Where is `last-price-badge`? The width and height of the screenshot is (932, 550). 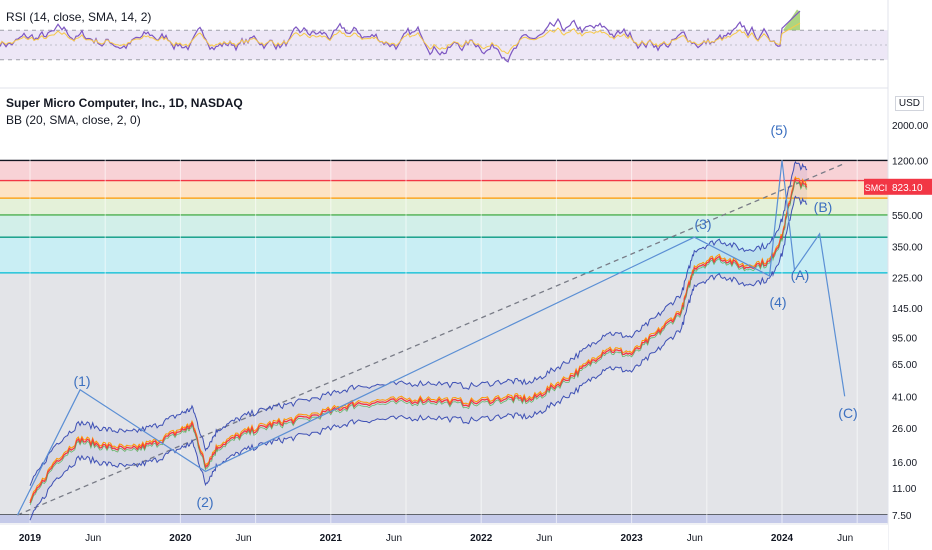
last-price-badge is located at coordinates (910, 186).